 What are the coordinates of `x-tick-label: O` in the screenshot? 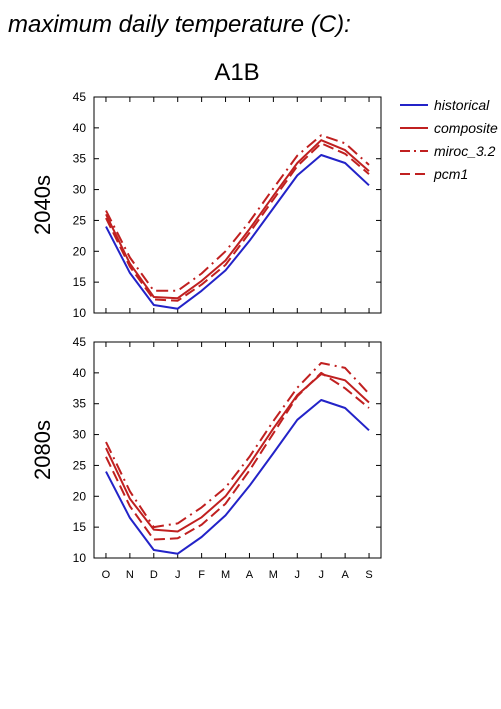 It's located at (106, 575).